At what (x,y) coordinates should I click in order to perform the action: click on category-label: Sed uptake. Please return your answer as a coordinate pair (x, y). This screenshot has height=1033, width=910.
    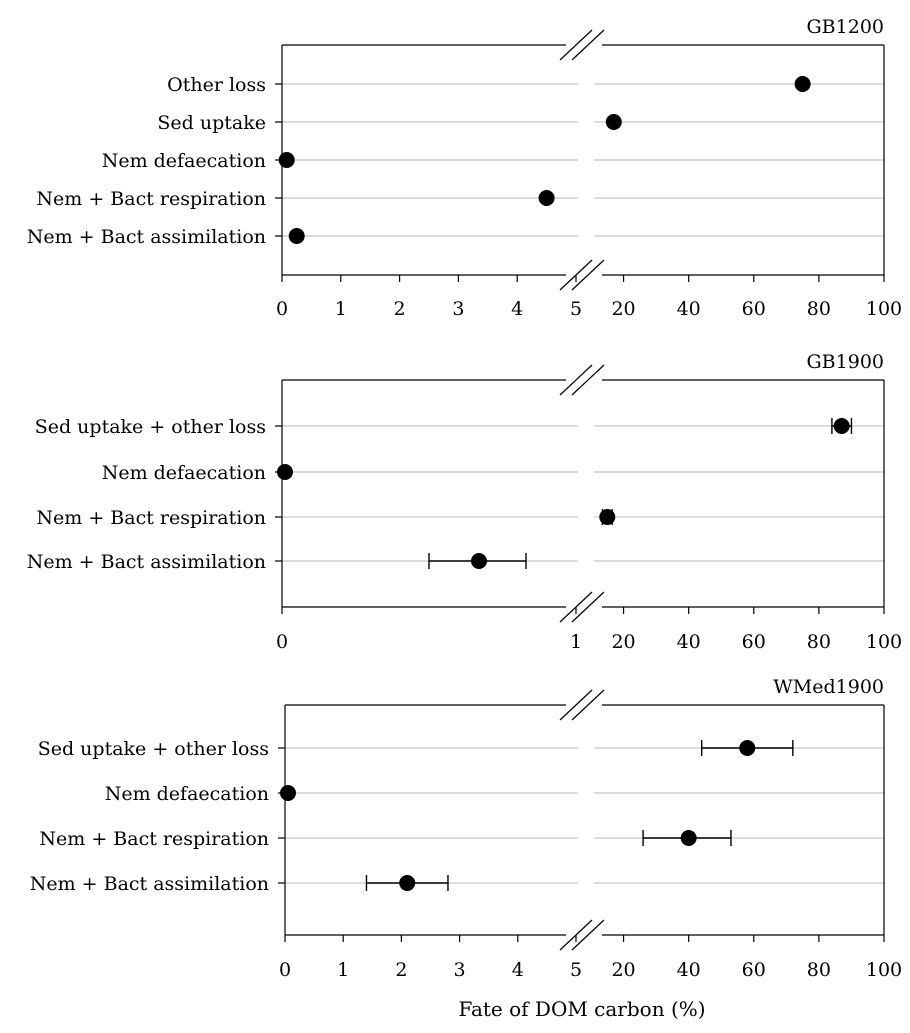
    Looking at the image, I should click on (211, 123).